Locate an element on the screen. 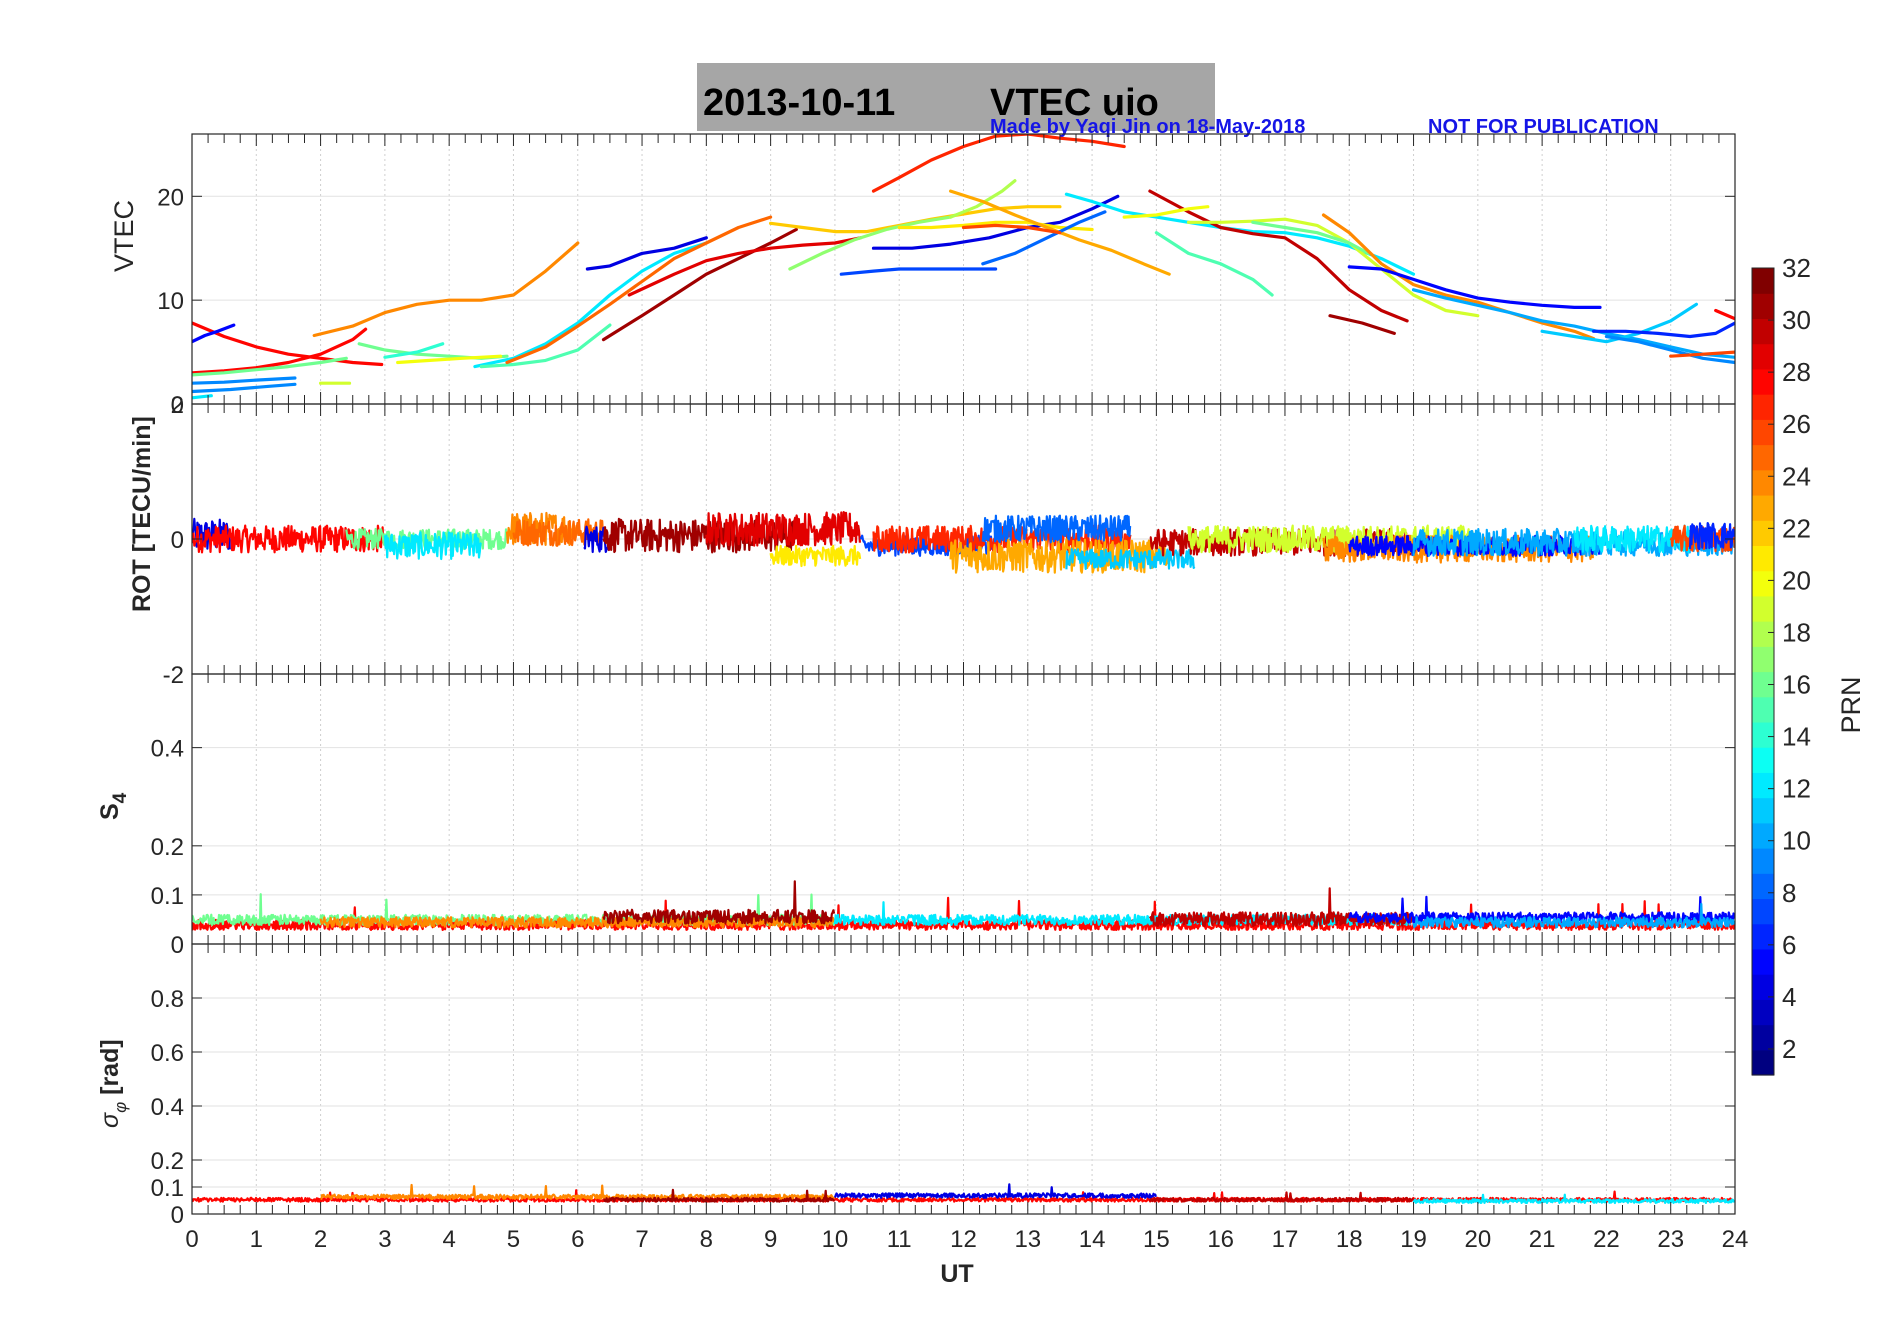 This screenshot has height=1330, width=1902. colorbar-tick-label: 8 is located at coordinates (1789, 893).